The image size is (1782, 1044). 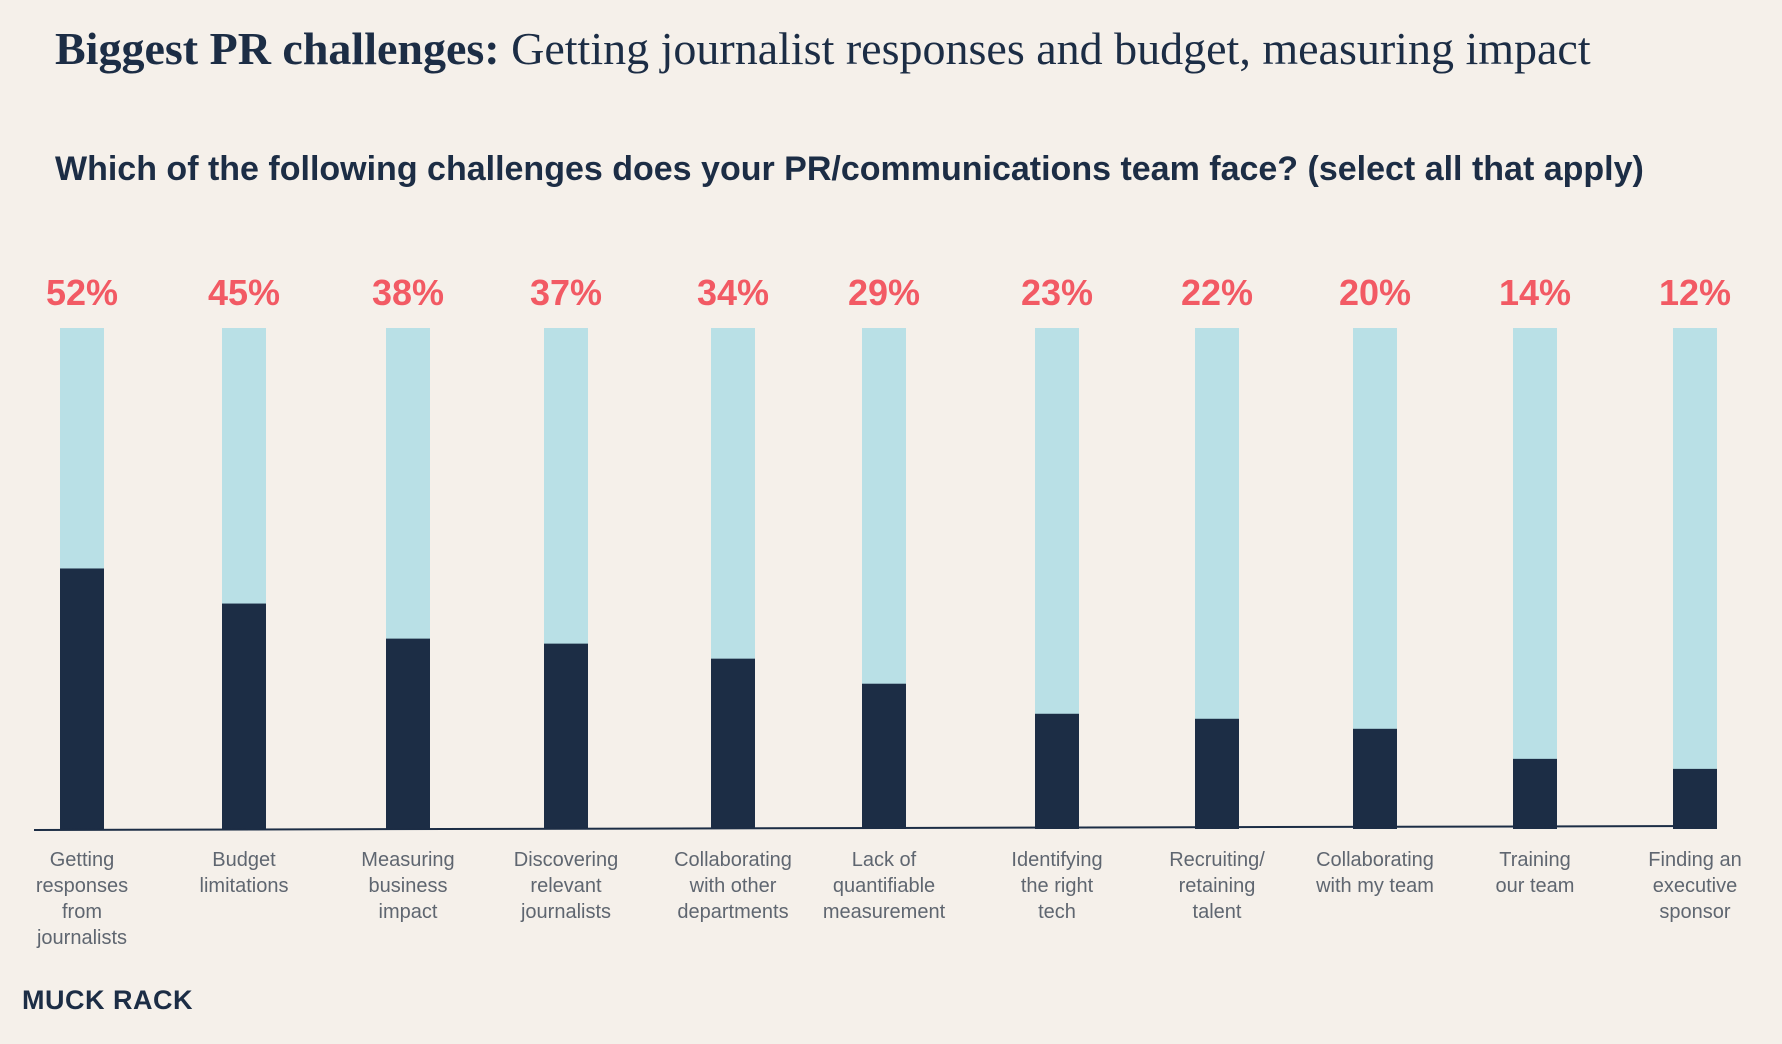 I want to click on category-label: limitations, so click(x=244, y=886).